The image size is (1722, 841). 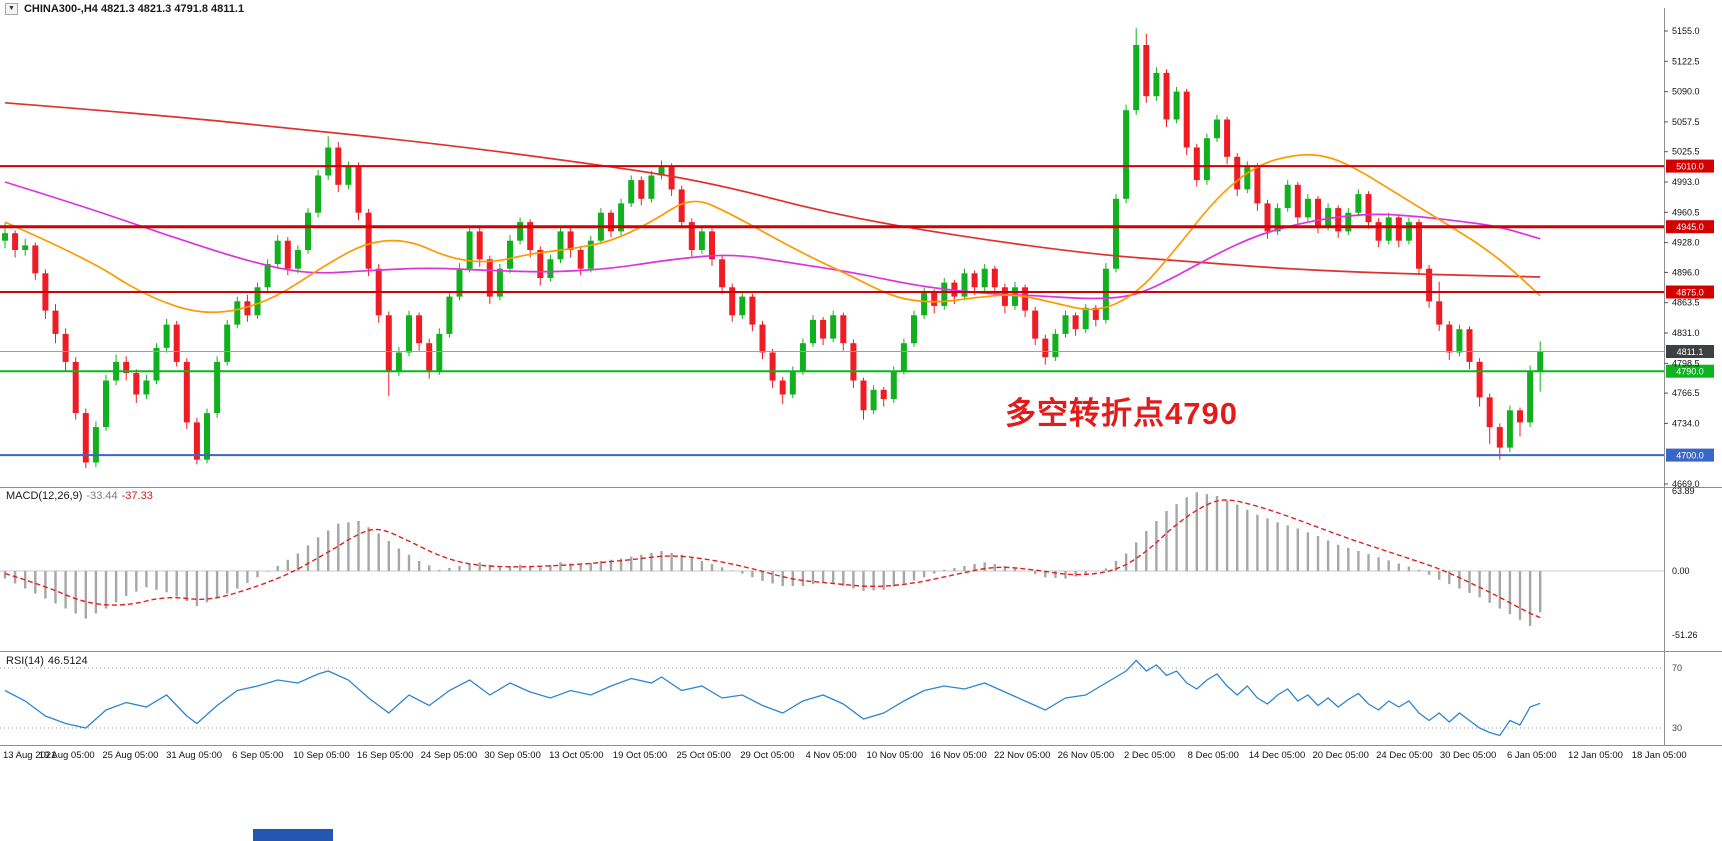 What do you see at coordinates (1686, 393) in the screenshot?
I see `svg-text: 4766.5` at bounding box center [1686, 393].